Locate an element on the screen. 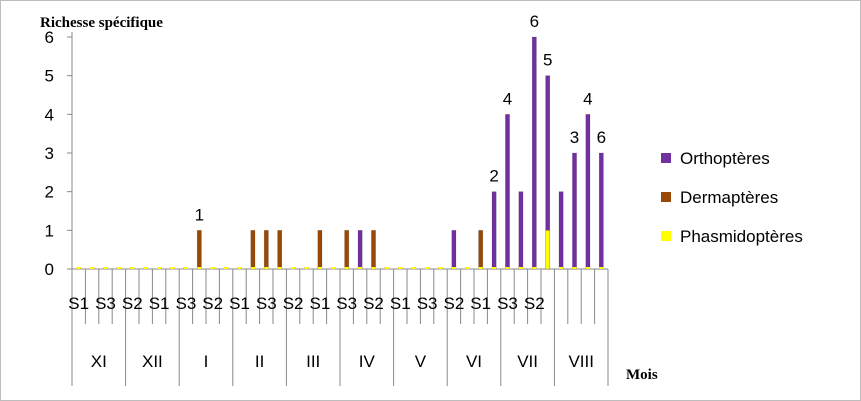 The image size is (861, 401). y-tick-label: 0 is located at coordinates (49, 269).